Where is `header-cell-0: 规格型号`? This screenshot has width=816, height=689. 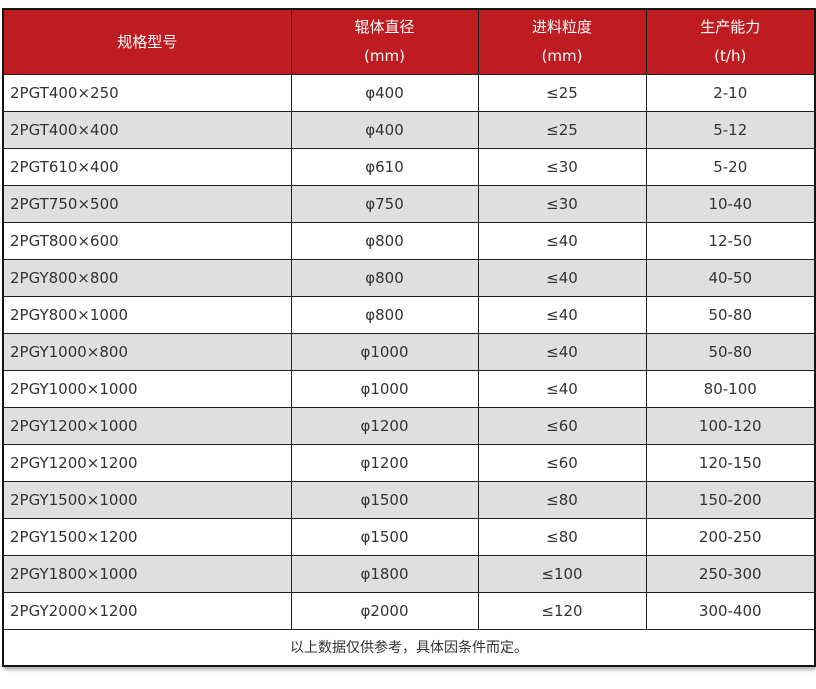 header-cell-0: 规格型号 is located at coordinates (147, 41).